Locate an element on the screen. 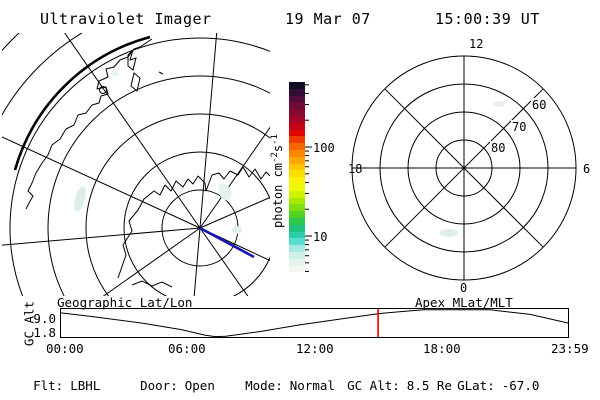 The image size is (600, 400). gc-alt-curve is located at coordinates (314, 323).